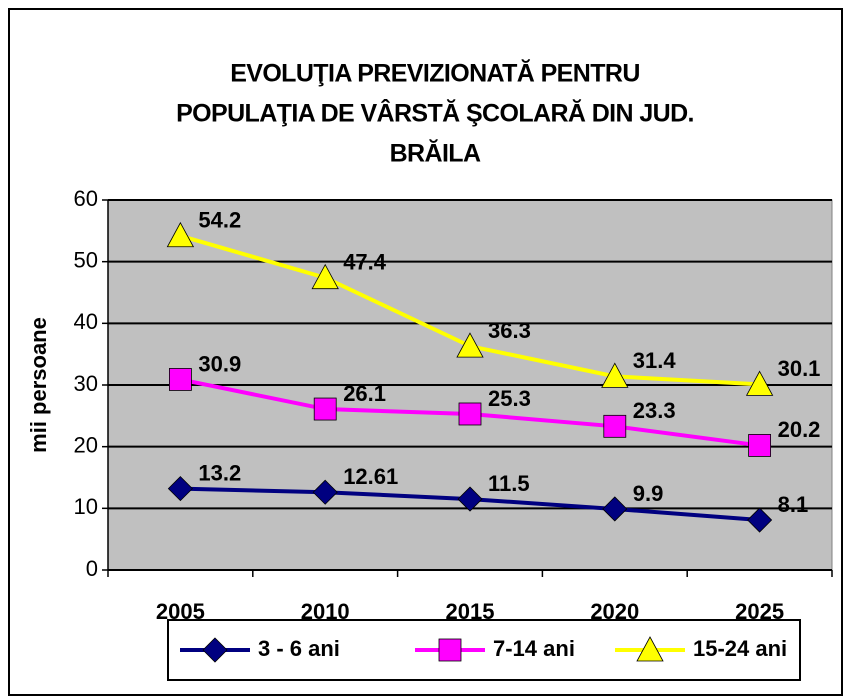 The image size is (844, 697). Describe the element at coordinates (86, 198) in the screenshot. I see `y-tick-label: 60` at that location.